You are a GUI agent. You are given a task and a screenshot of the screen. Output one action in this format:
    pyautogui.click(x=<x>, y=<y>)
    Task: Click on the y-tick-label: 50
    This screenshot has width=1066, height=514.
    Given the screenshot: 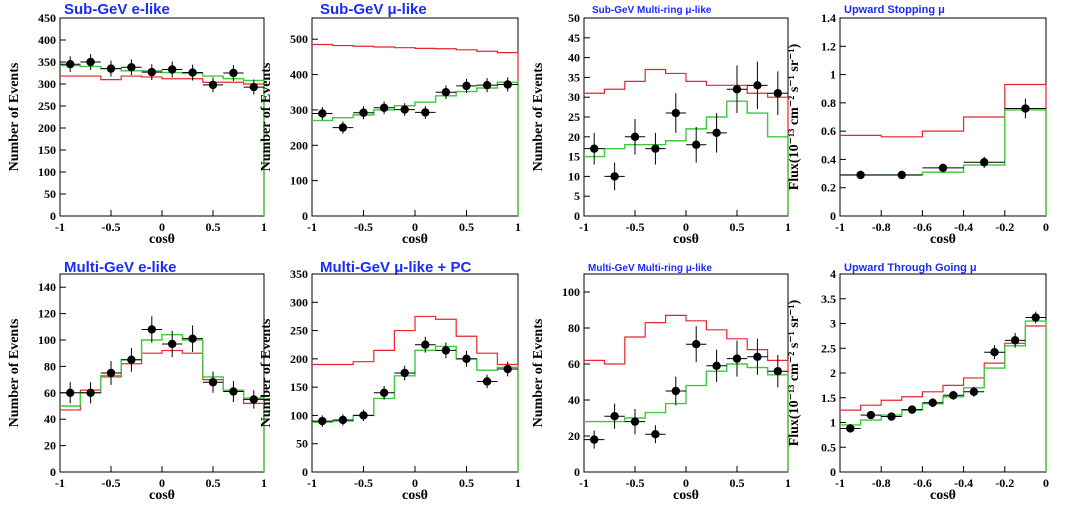 What is the action you would take?
    pyautogui.click(x=50, y=194)
    